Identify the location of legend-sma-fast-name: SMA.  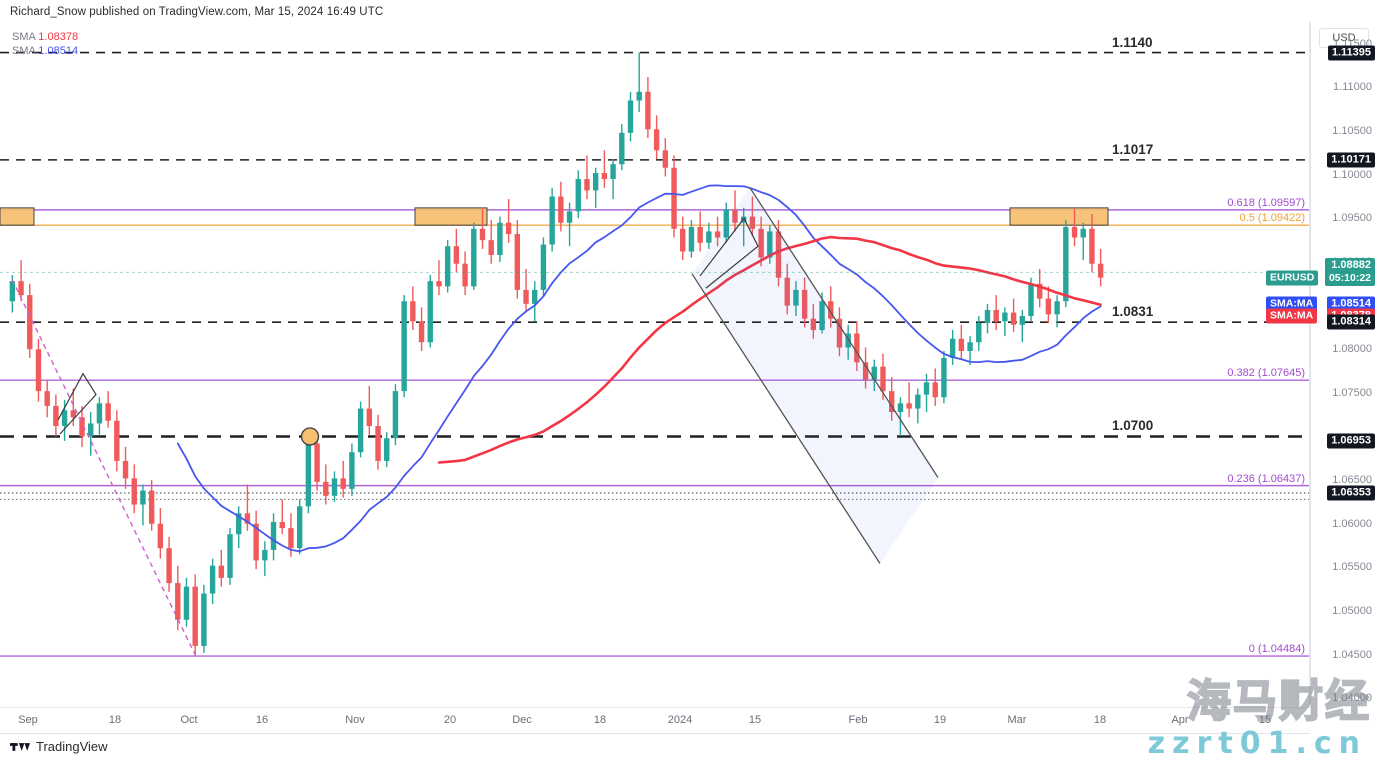
(24, 51).